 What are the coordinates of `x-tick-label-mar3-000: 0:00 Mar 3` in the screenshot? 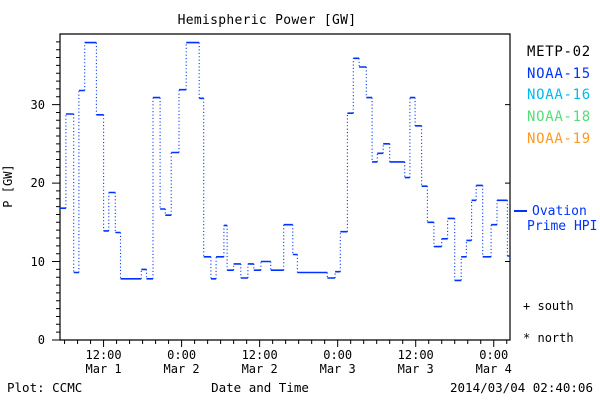 It's located at (338, 362).